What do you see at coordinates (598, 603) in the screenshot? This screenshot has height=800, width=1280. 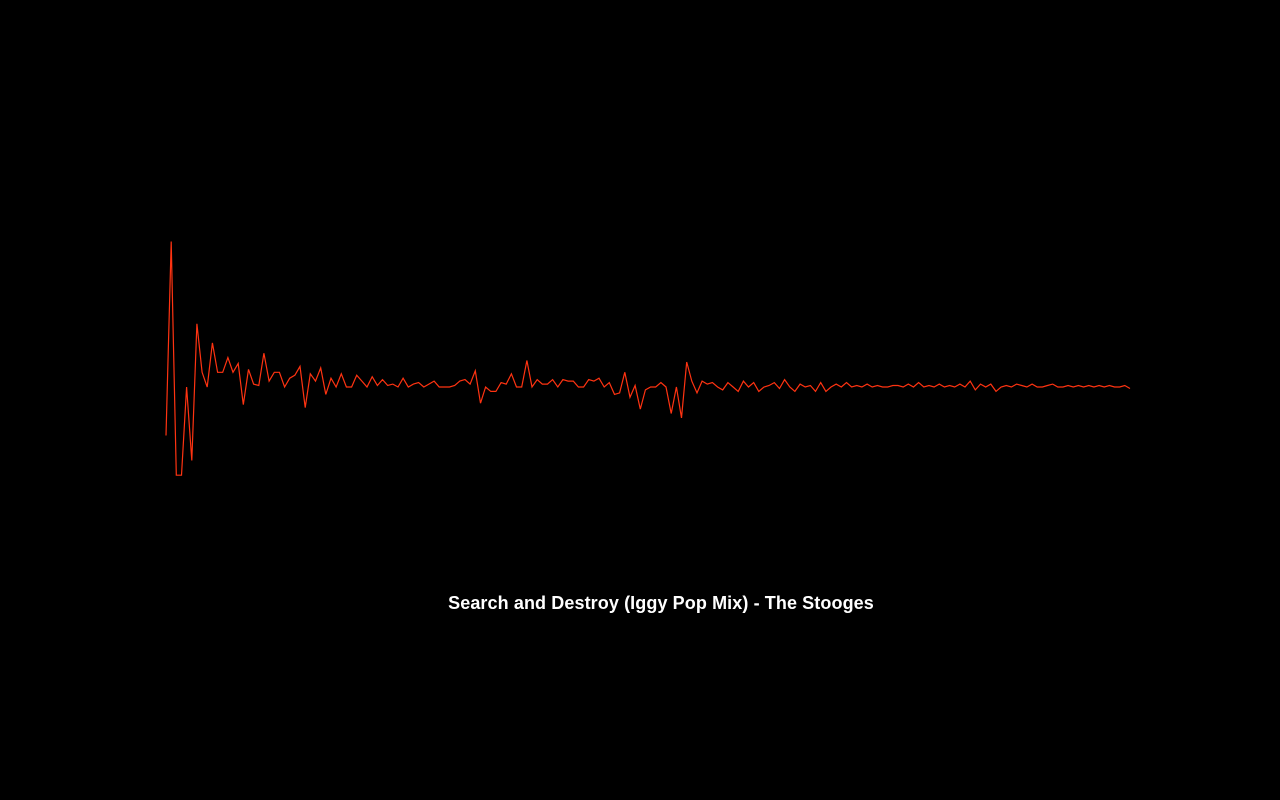 I see `track-title: Search and Destroy (Iggy Pop Mix)` at bounding box center [598, 603].